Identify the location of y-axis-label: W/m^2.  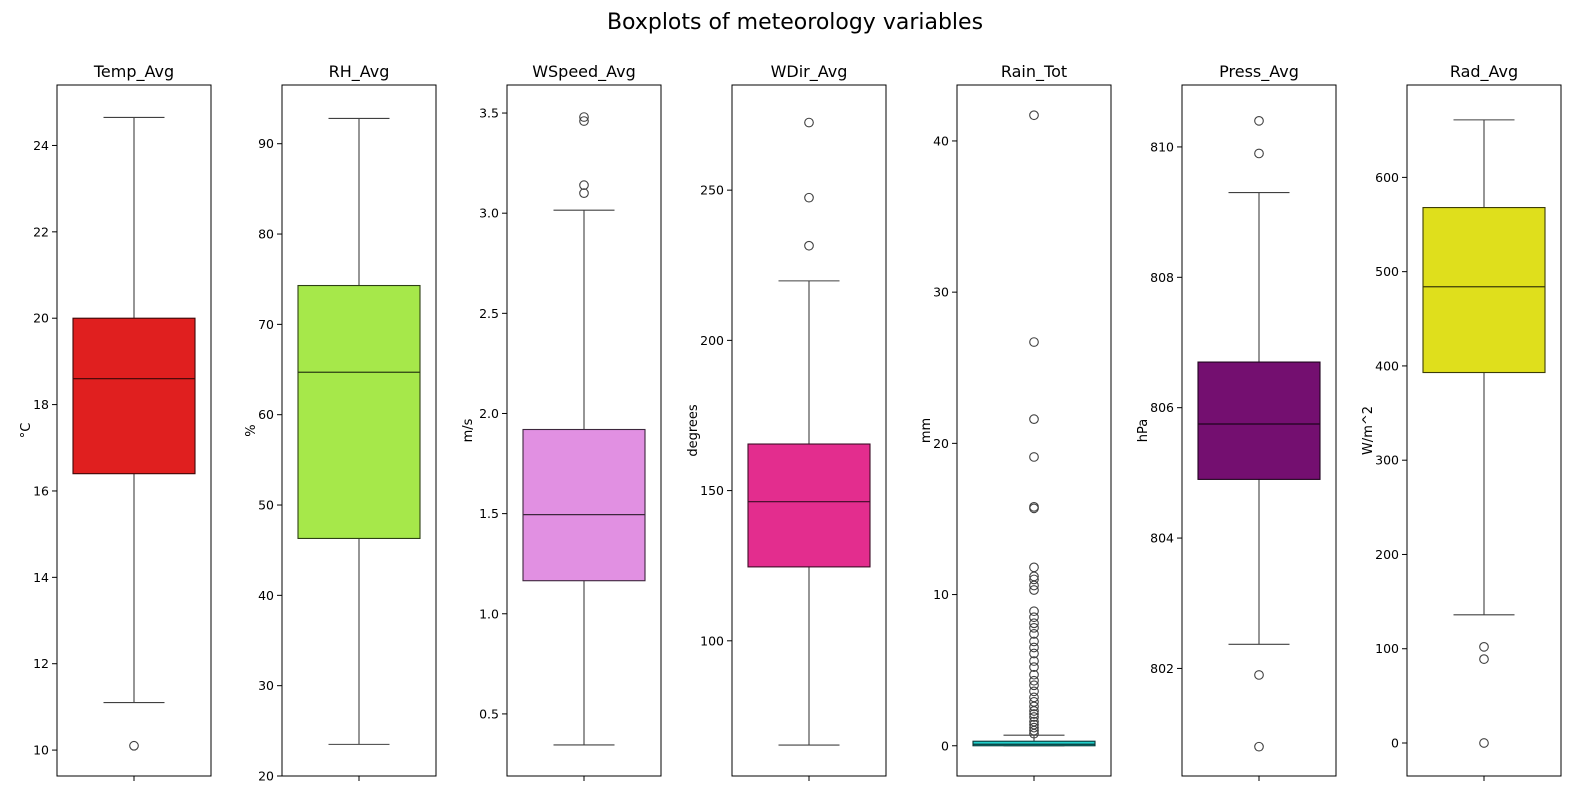
(1368, 430).